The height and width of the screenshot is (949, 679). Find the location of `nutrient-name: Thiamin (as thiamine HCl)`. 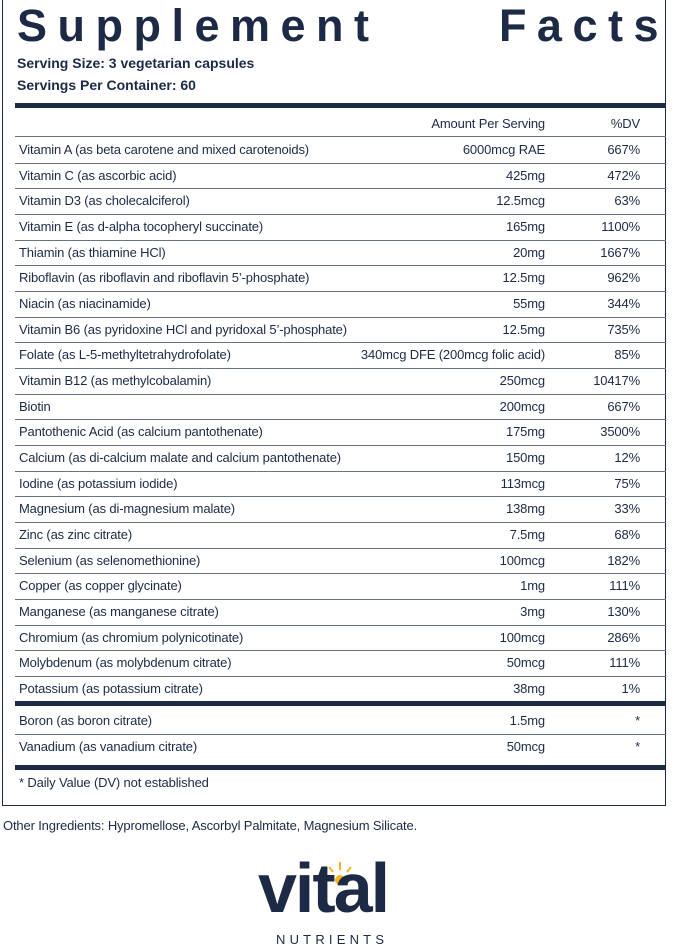

nutrient-name: Thiamin (as thiamine HCl) is located at coordinates (92, 252).